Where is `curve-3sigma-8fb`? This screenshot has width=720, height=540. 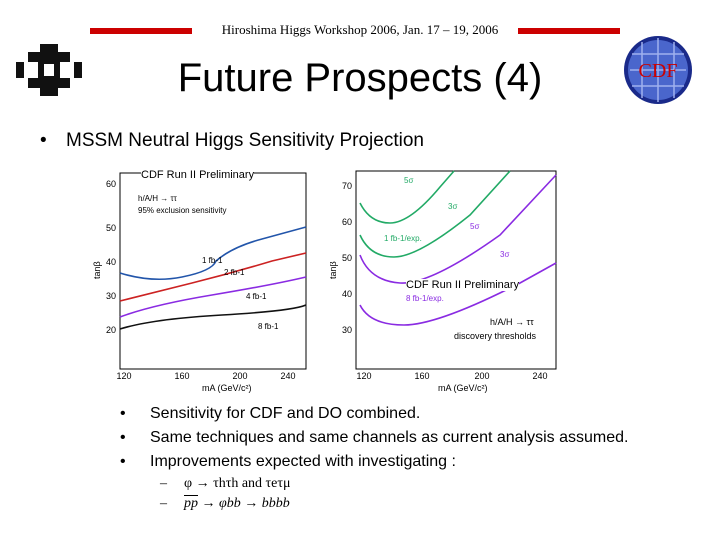
curve-3sigma-8fb is located at coordinates (458, 294).